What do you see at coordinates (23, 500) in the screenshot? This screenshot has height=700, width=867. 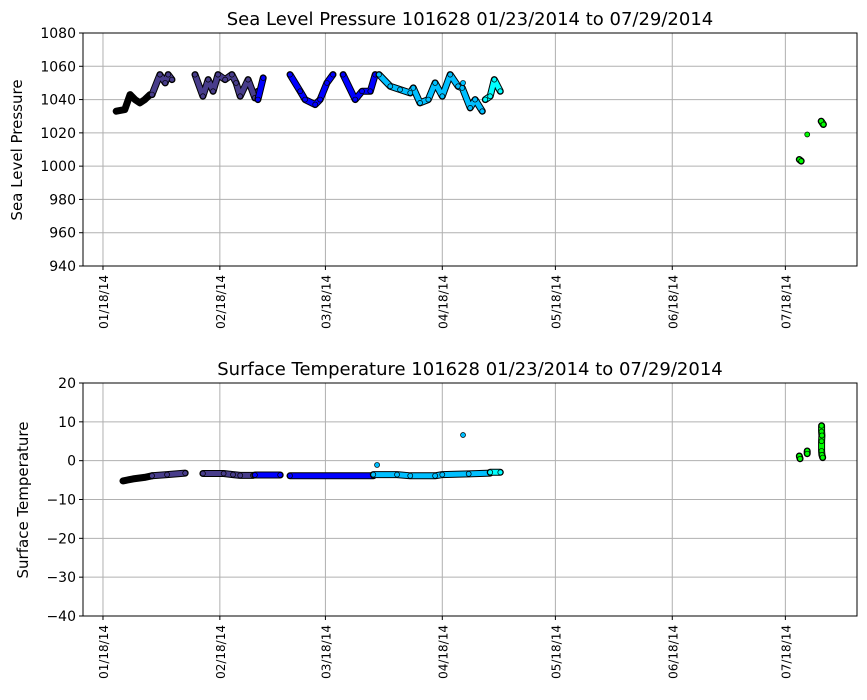 I see `y-axis-label: Surface Temperature` at bounding box center [23, 500].